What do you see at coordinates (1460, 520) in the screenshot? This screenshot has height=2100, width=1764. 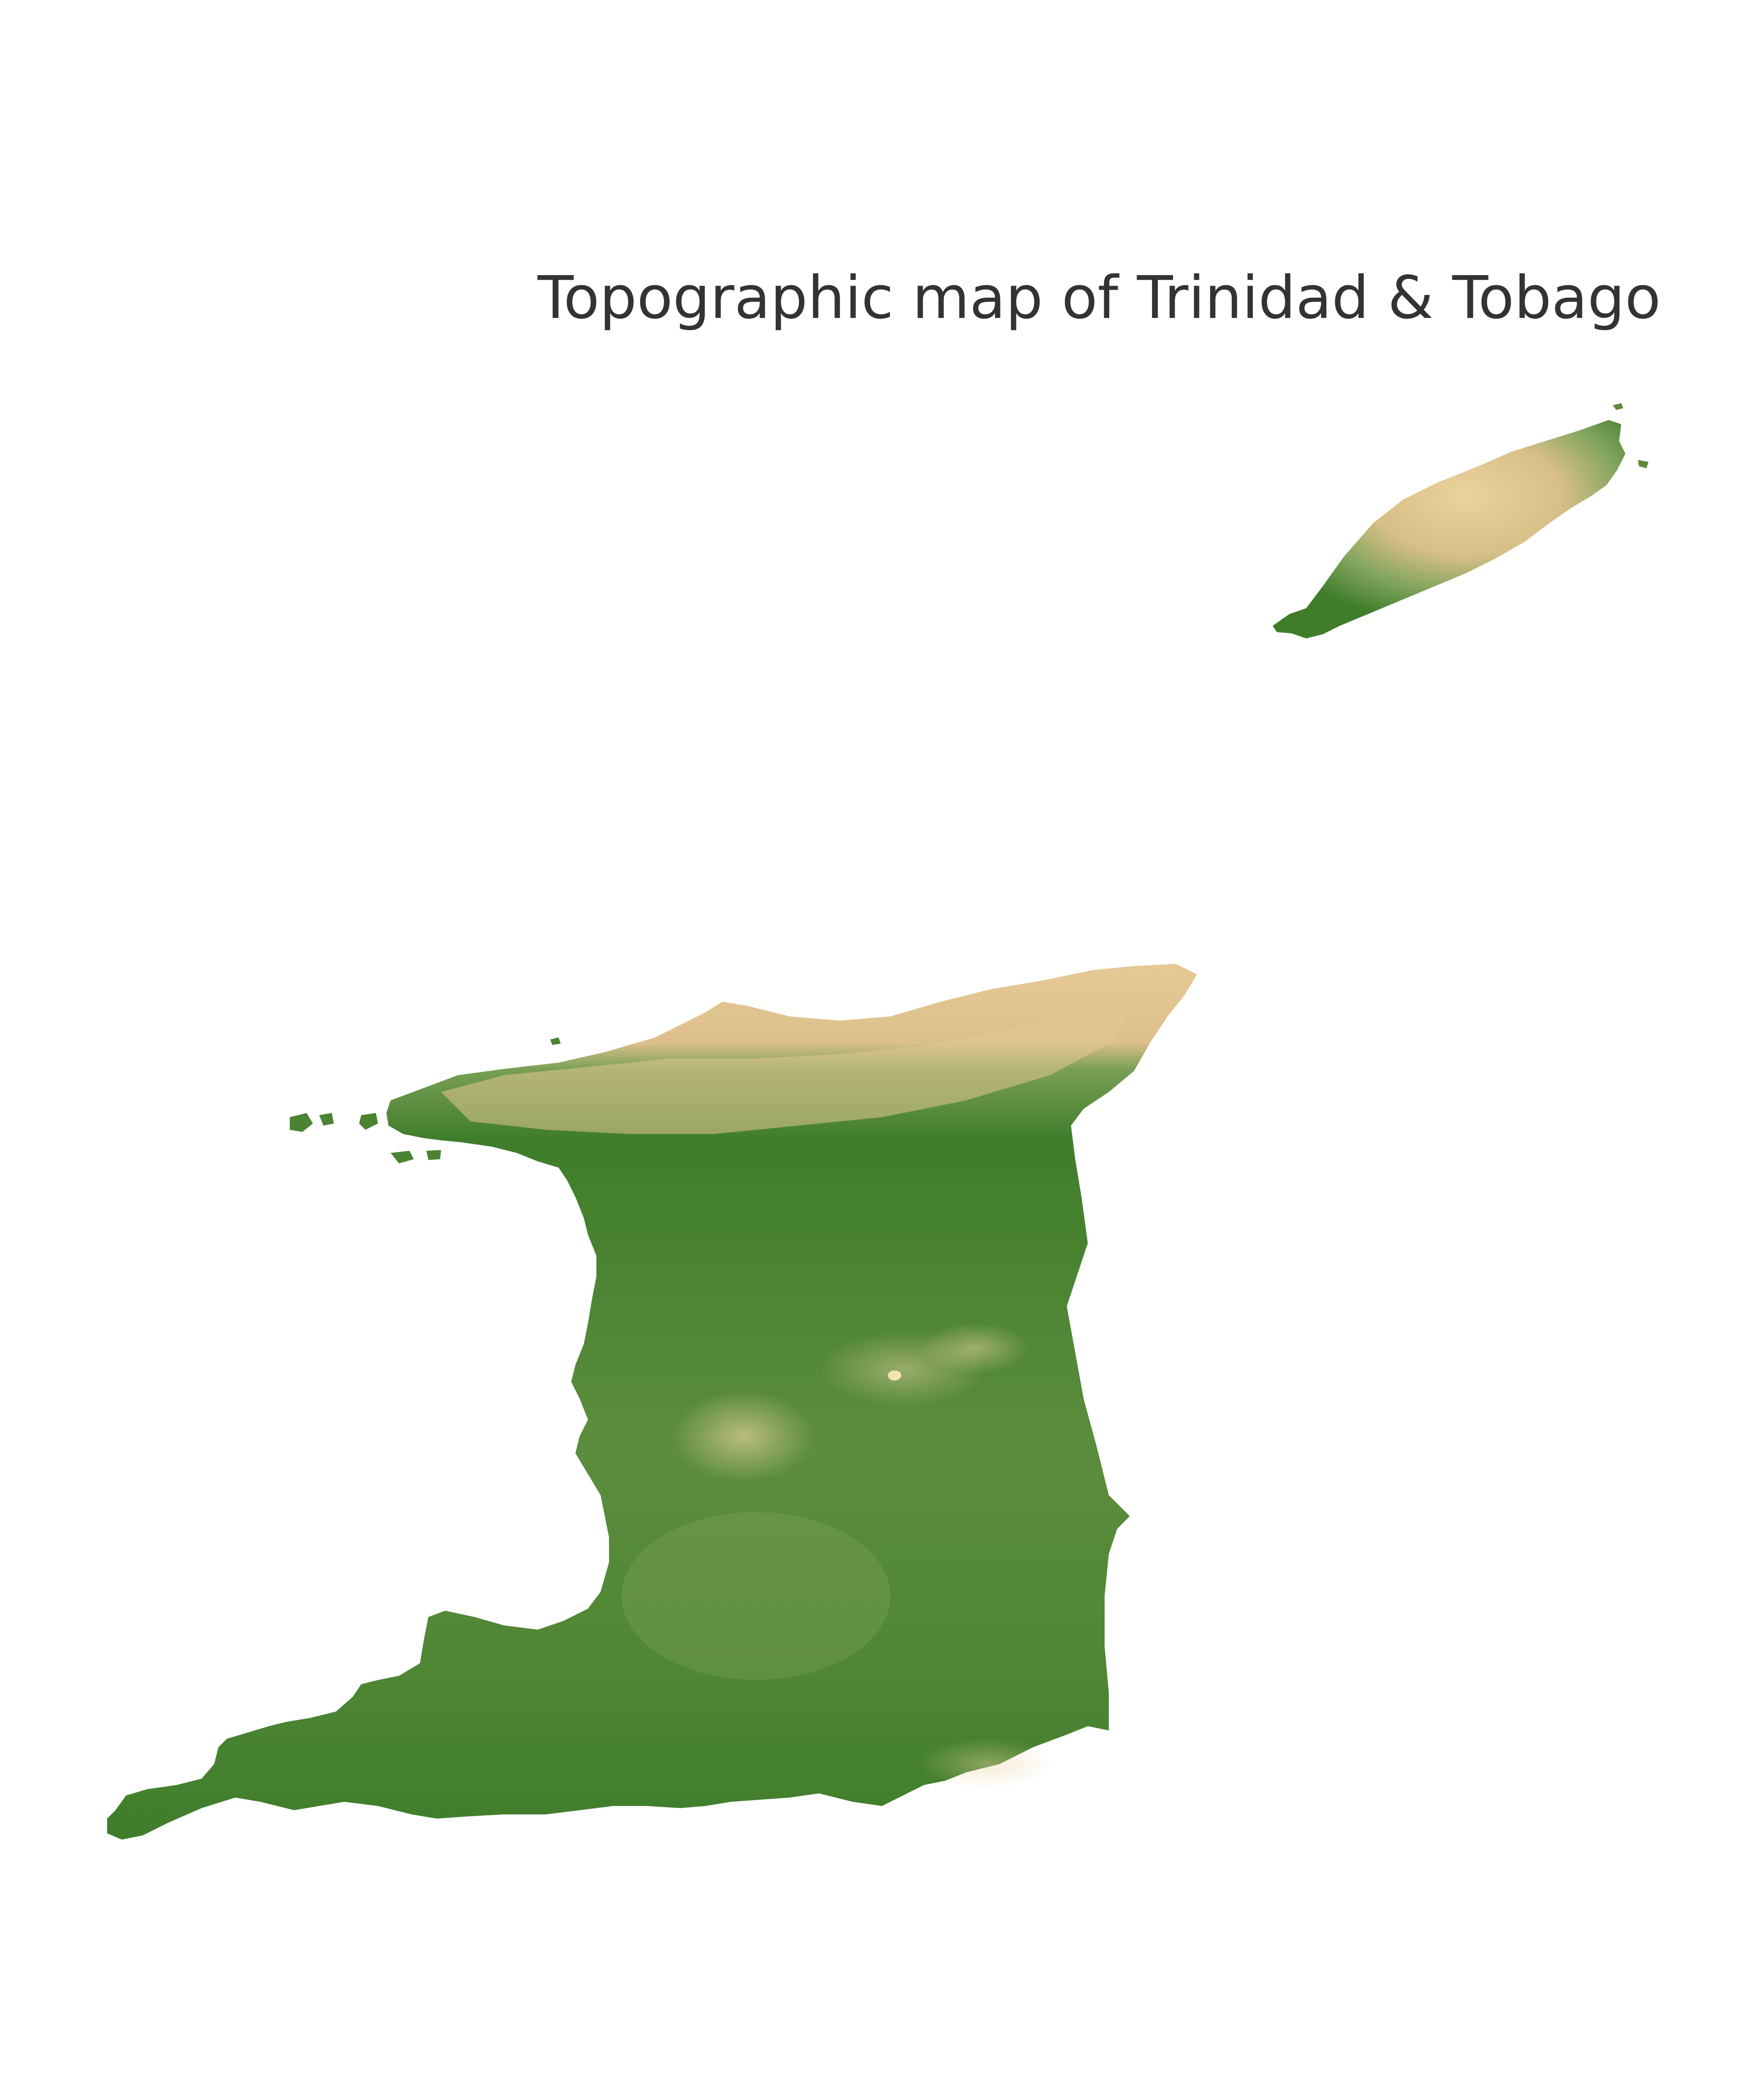 I see `tobago-island` at bounding box center [1460, 520].